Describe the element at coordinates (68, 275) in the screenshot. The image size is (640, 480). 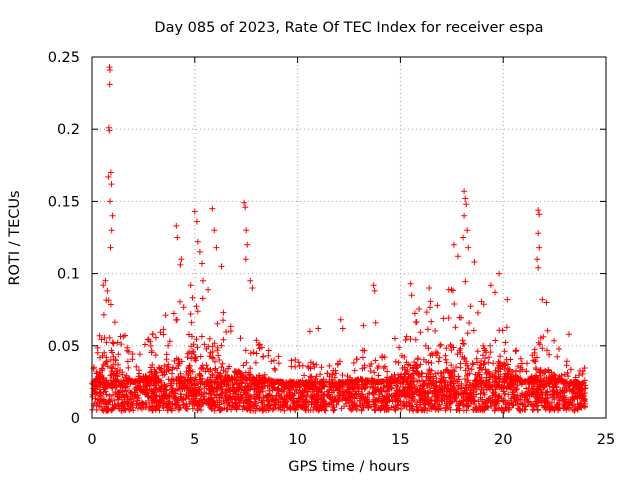
I see `y-tick-label: 0.1` at that location.